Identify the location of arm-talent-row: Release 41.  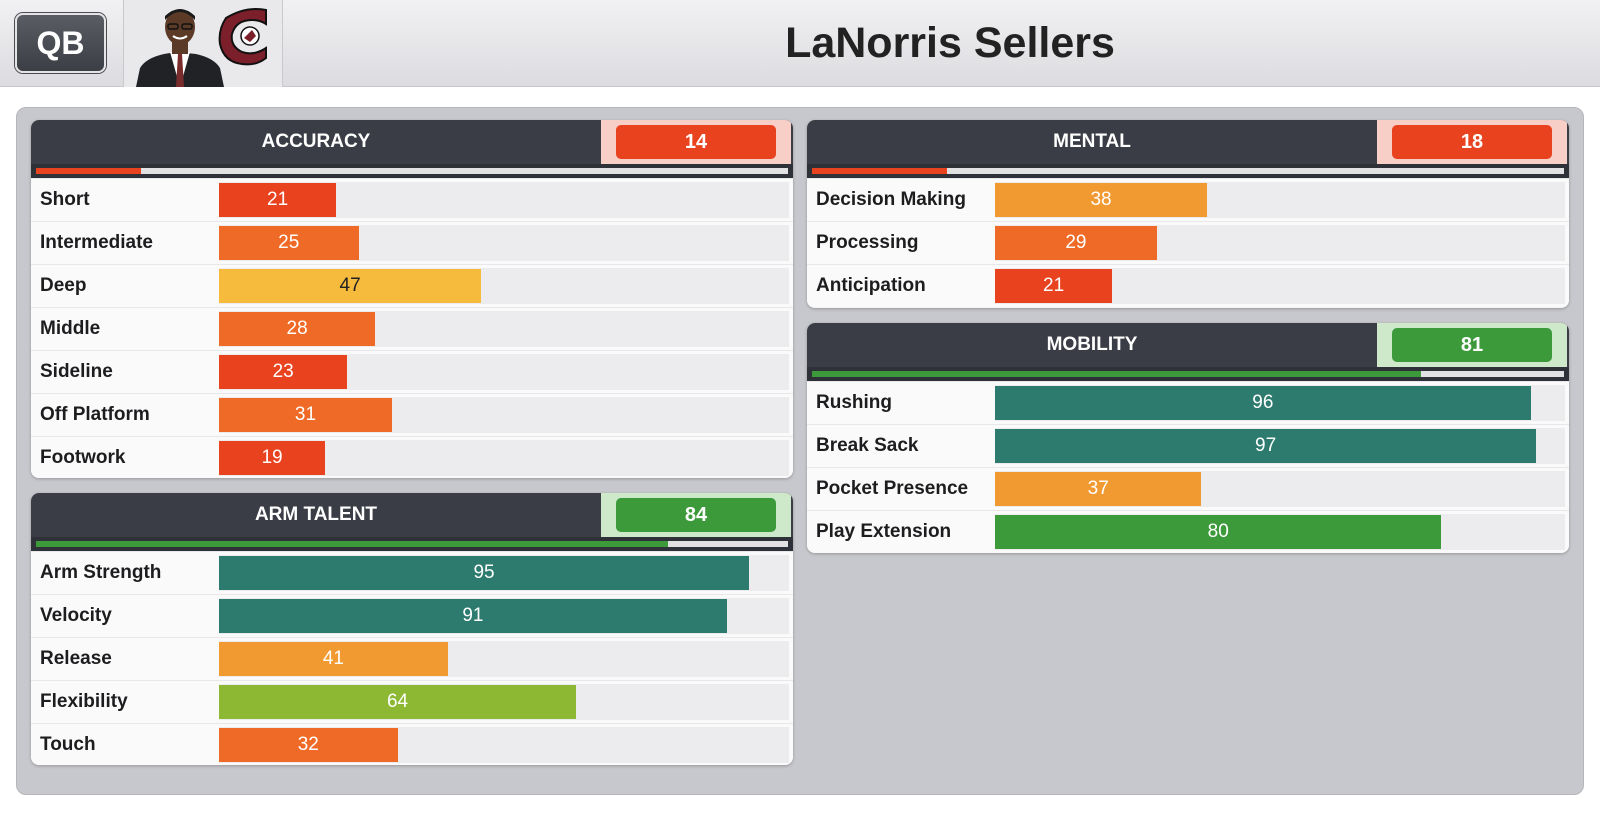
(412, 658).